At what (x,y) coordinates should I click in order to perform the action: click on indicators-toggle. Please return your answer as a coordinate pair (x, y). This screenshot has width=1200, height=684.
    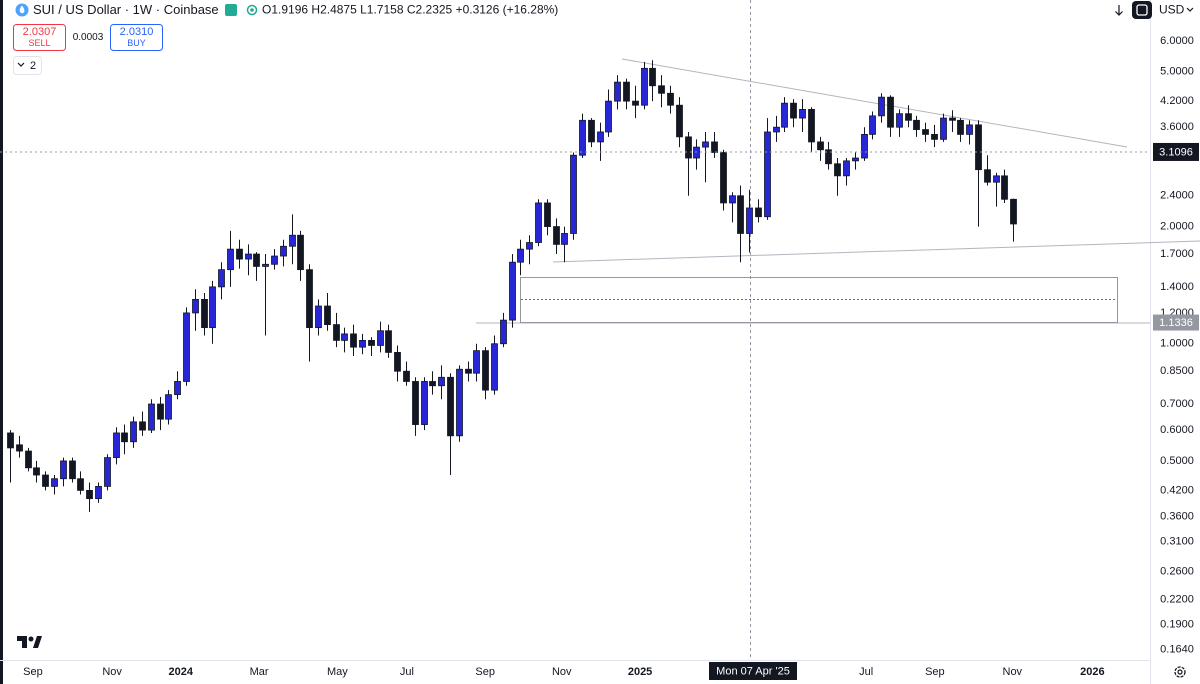
    Looking at the image, I should click on (27, 65).